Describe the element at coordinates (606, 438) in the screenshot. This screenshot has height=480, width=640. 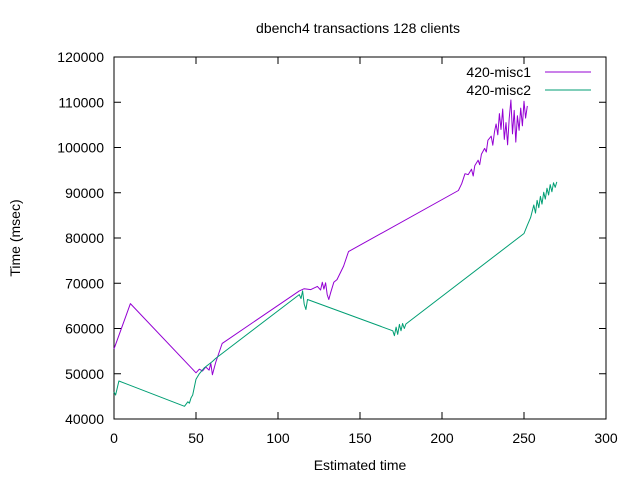
I see `x-tick-label: 300` at that location.